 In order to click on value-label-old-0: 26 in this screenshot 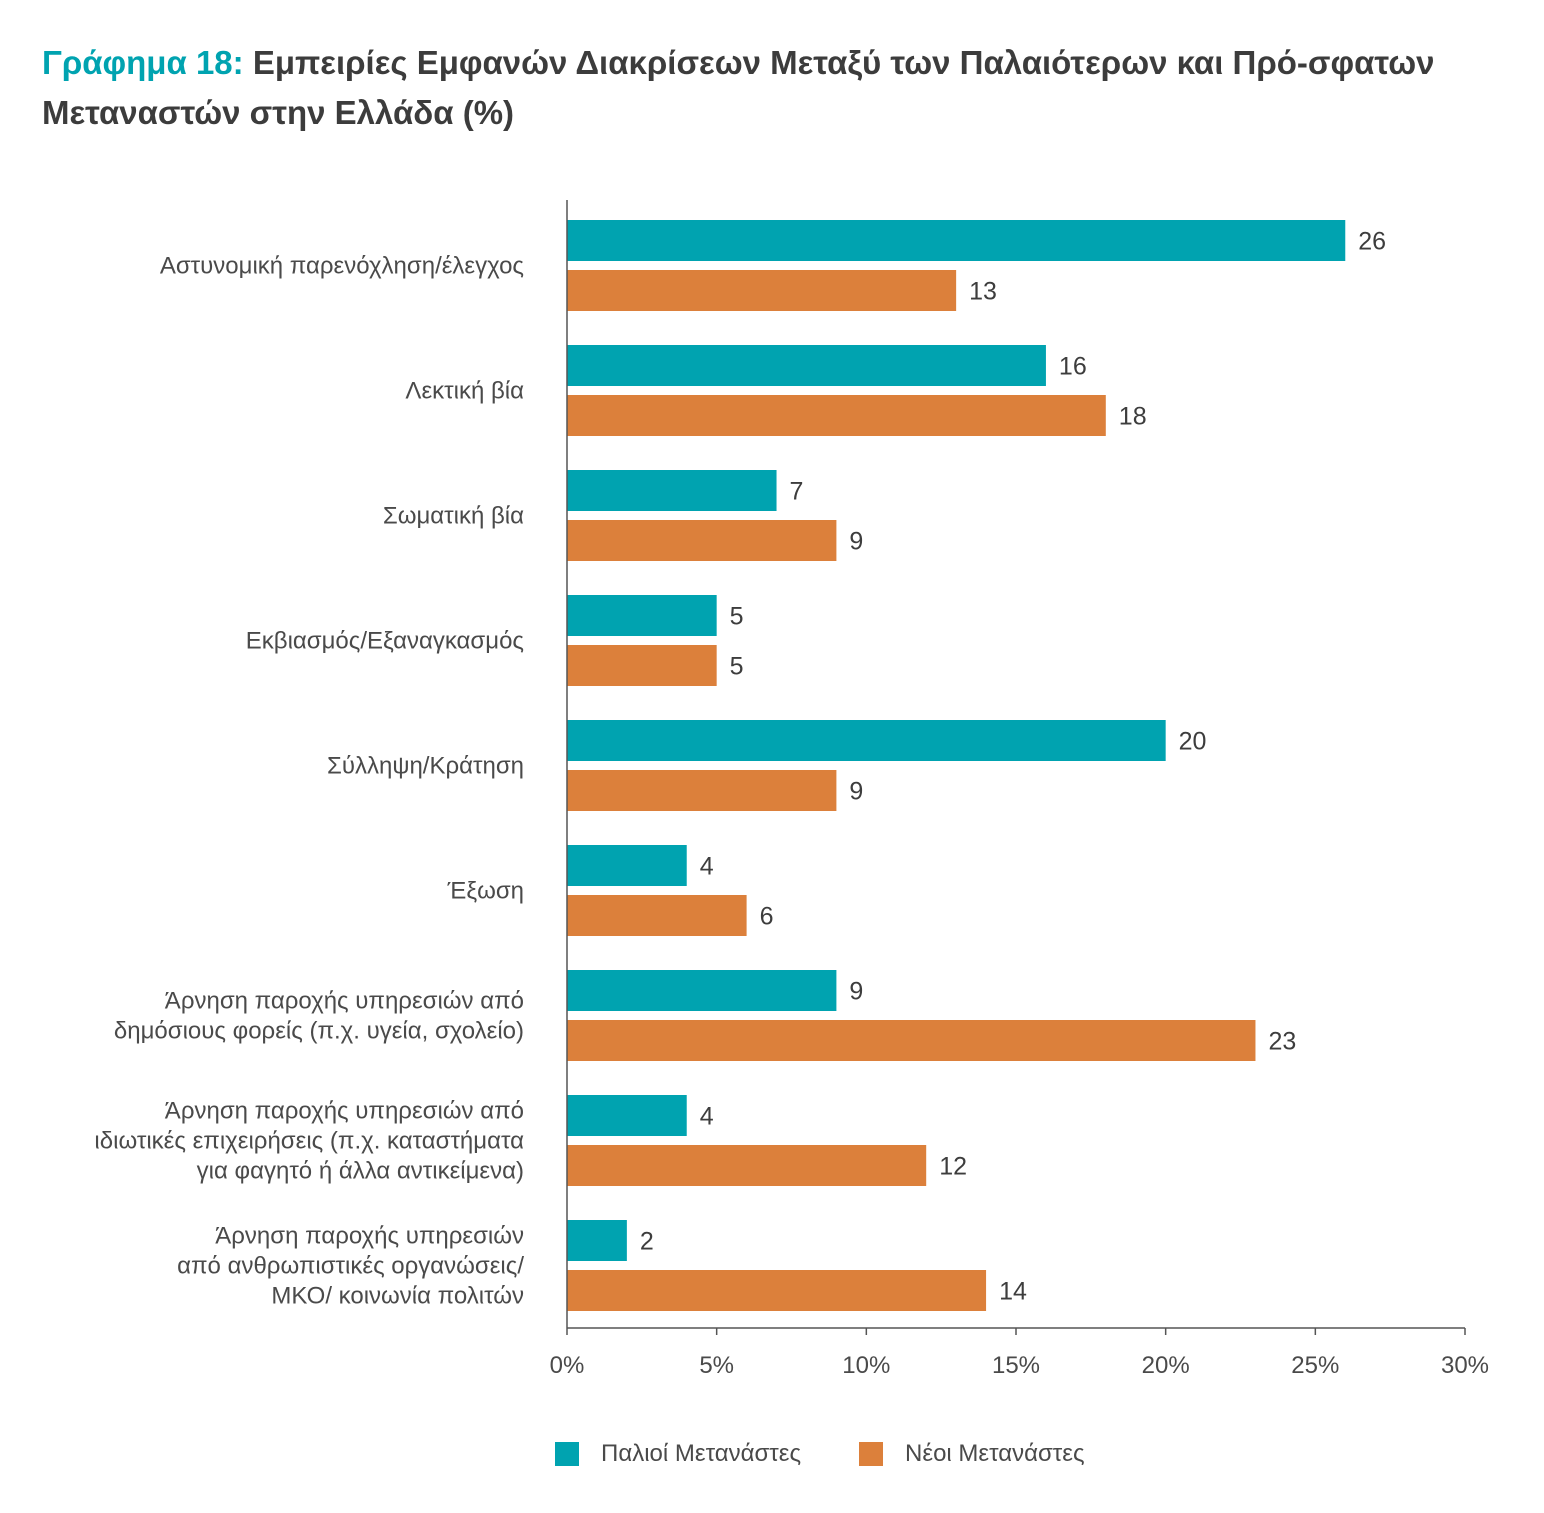, I will do `click(1372, 242)`.